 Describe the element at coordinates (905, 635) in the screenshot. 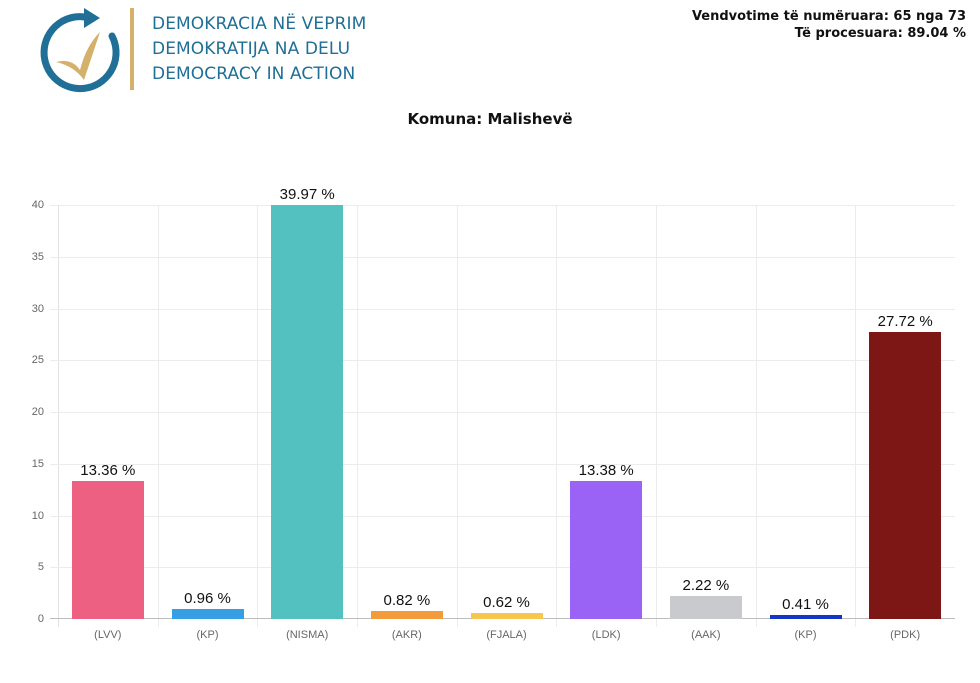

I see `x-tick-label: (PDK)` at that location.